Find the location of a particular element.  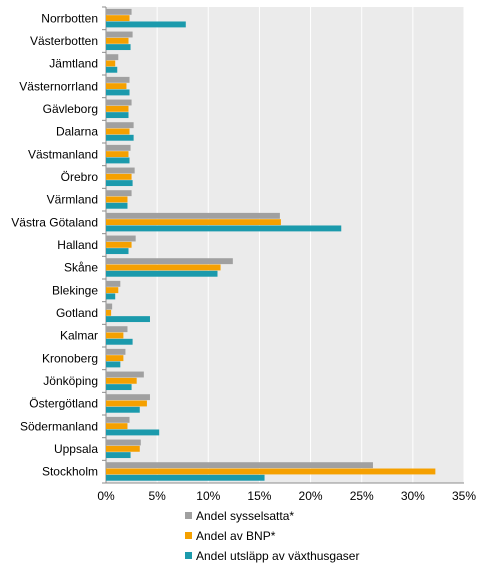

category-label: Dalarna is located at coordinates (77, 132).